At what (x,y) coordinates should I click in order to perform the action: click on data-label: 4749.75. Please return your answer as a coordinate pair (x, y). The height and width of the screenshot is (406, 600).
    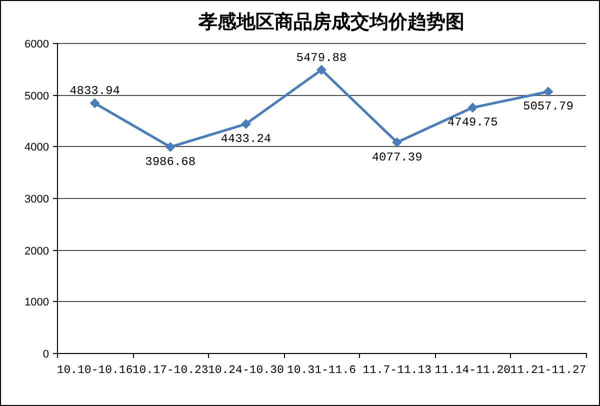
    Looking at the image, I should click on (472, 123).